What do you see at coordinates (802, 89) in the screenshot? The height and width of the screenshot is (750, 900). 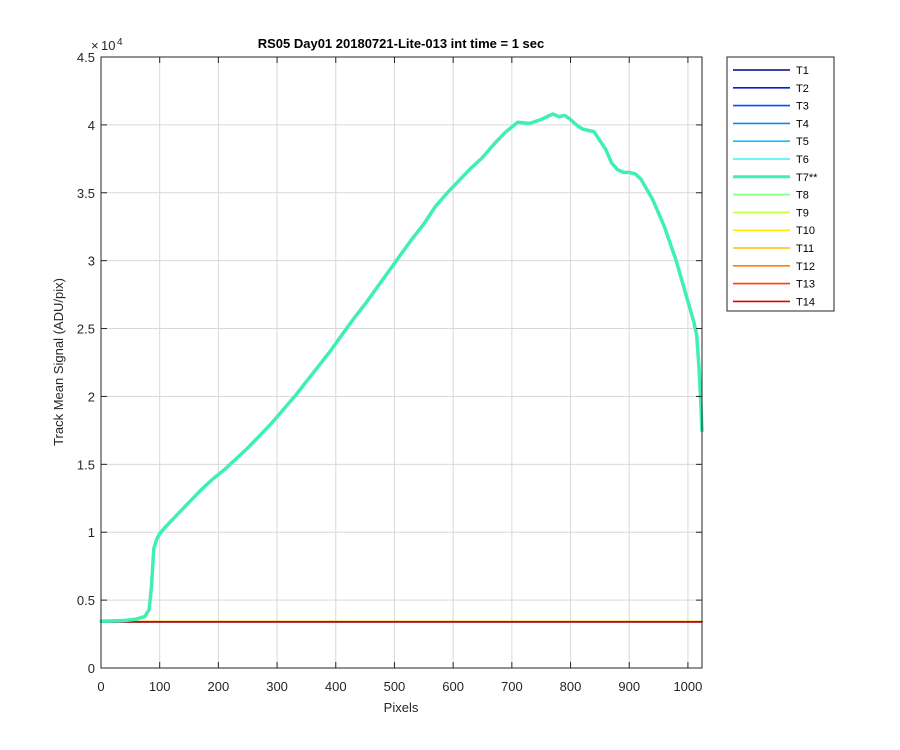 I see `legend-label: T2` at bounding box center [802, 89].